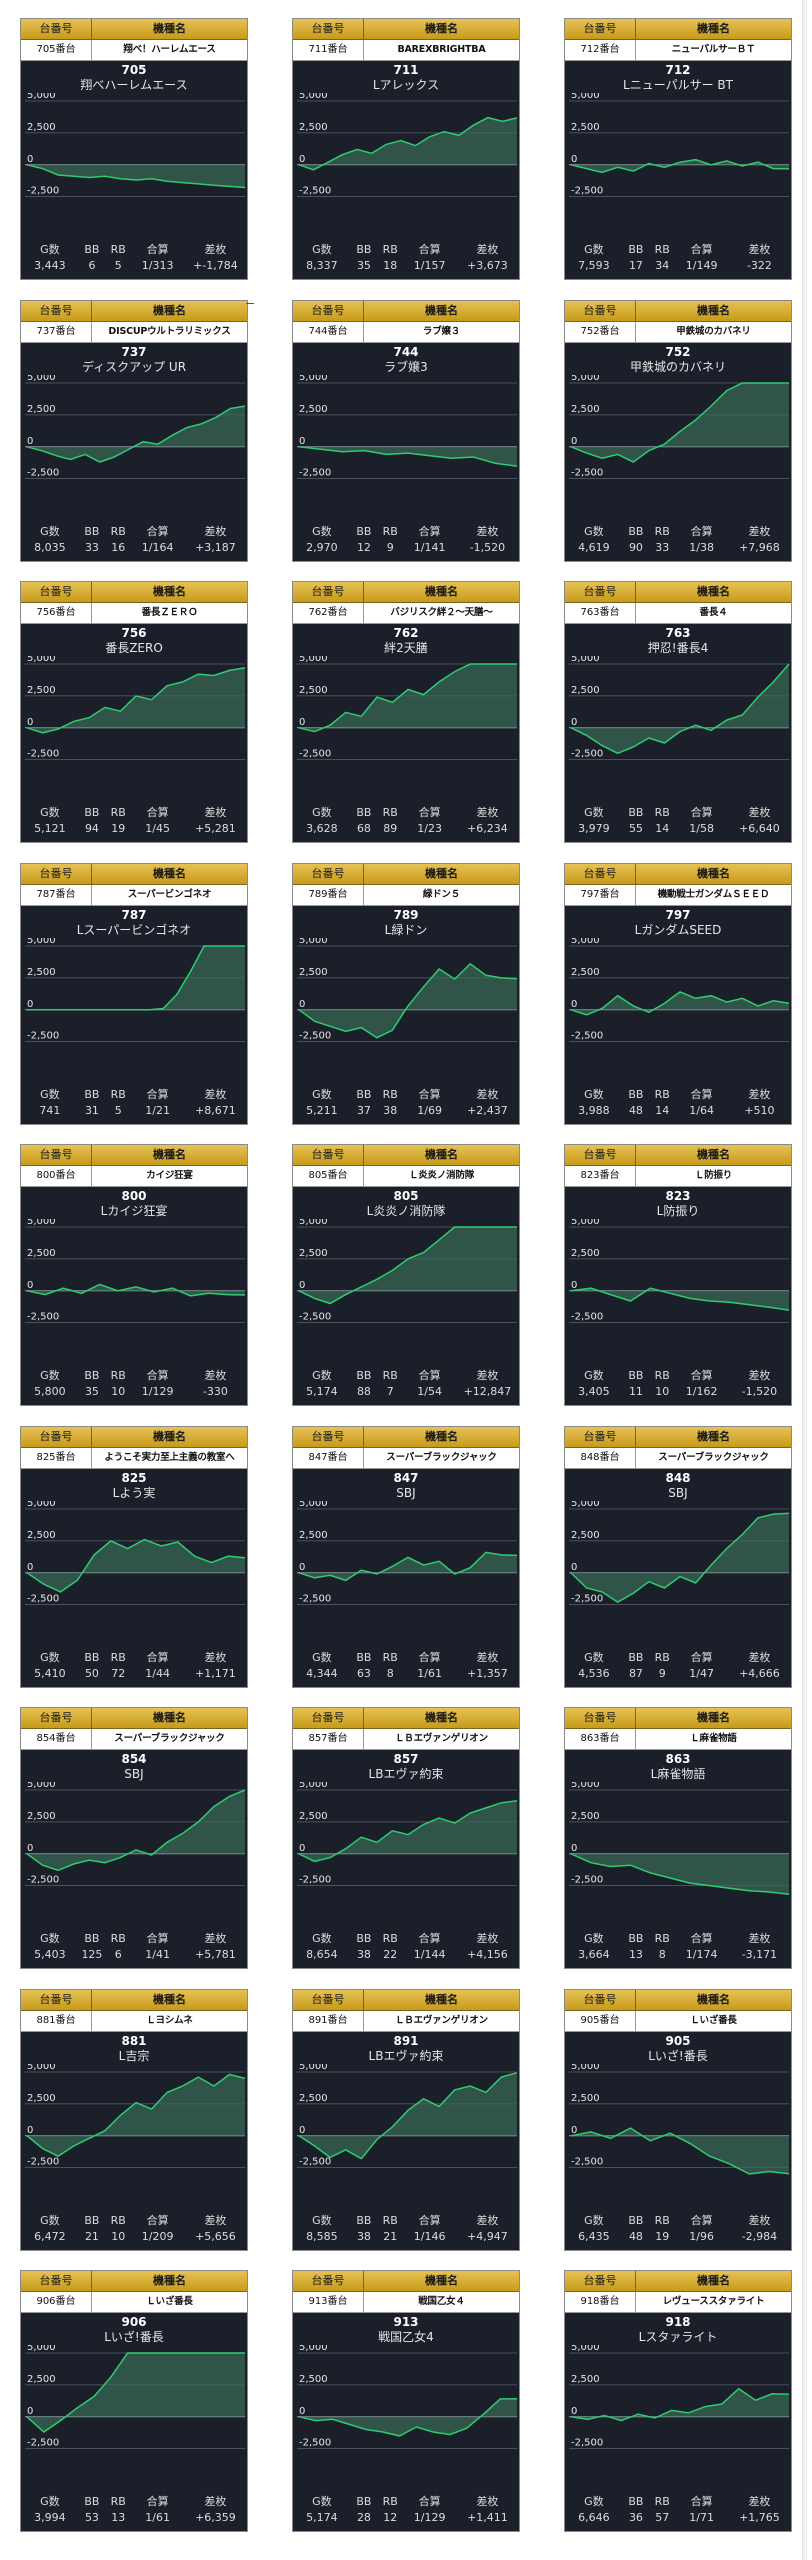 Image resolution: width=812 pixels, height=2560 pixels. I want to click on stat-bb: 88, so click(363, 1391).